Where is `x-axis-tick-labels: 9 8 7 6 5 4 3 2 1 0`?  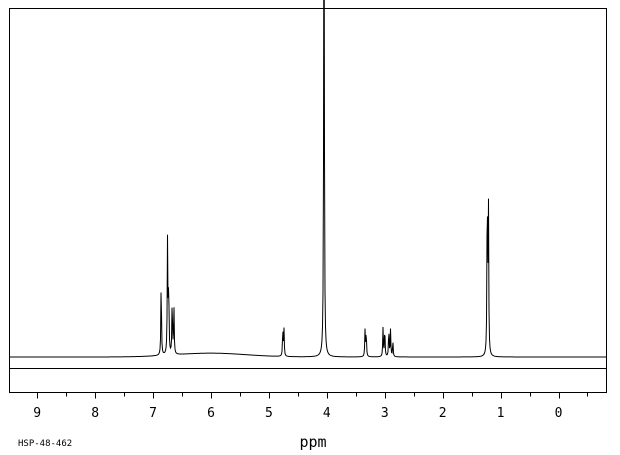 x-axis-tick-labels: 9 8 7 6 5 4 3 2 1 0 is located at coordinates (297, 413).